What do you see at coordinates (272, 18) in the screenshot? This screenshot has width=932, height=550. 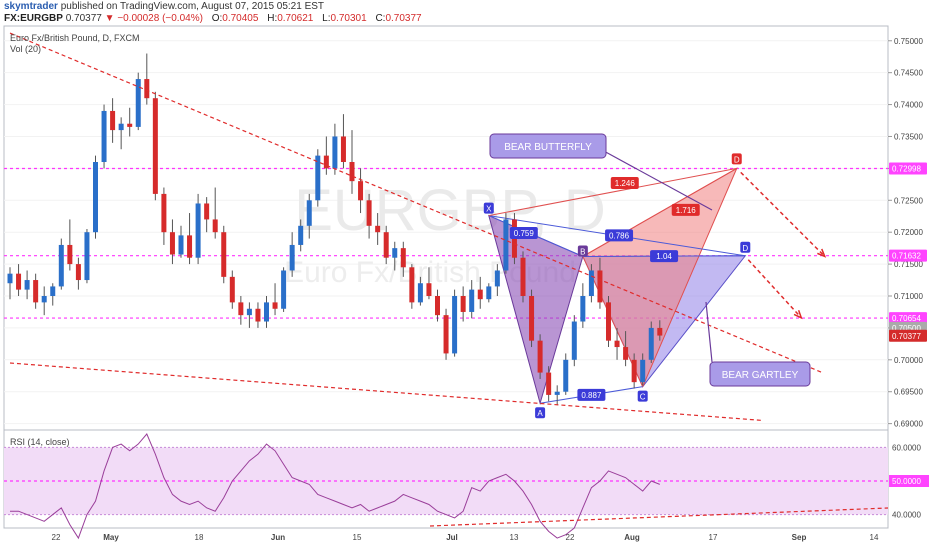 I see `high-label: H:` at bounding box center [272, 18].